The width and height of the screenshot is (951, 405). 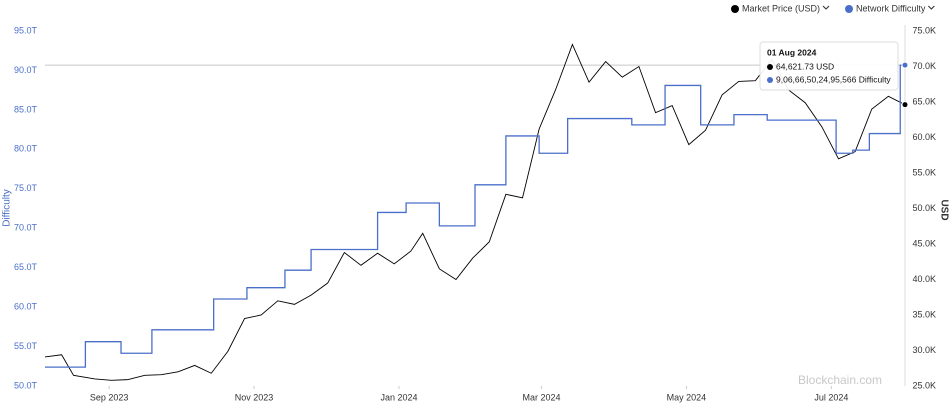 What do you see at coordinates (805, 66) in the screenshot?
I see `tooltip-price: 64,621.73 USD` at bounding box center [805, 66].